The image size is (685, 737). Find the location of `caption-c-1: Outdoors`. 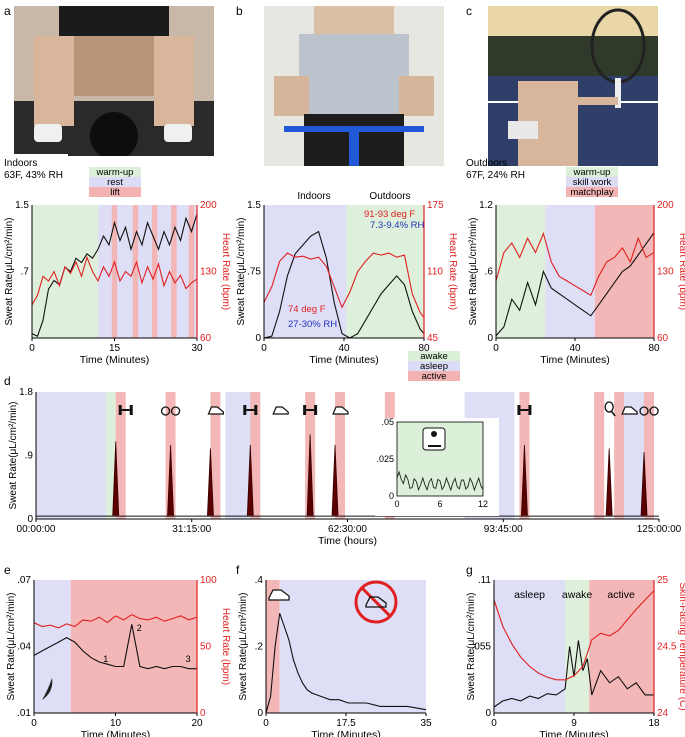

caption-c-1: Outdoors is located at coordinates (487, 163).